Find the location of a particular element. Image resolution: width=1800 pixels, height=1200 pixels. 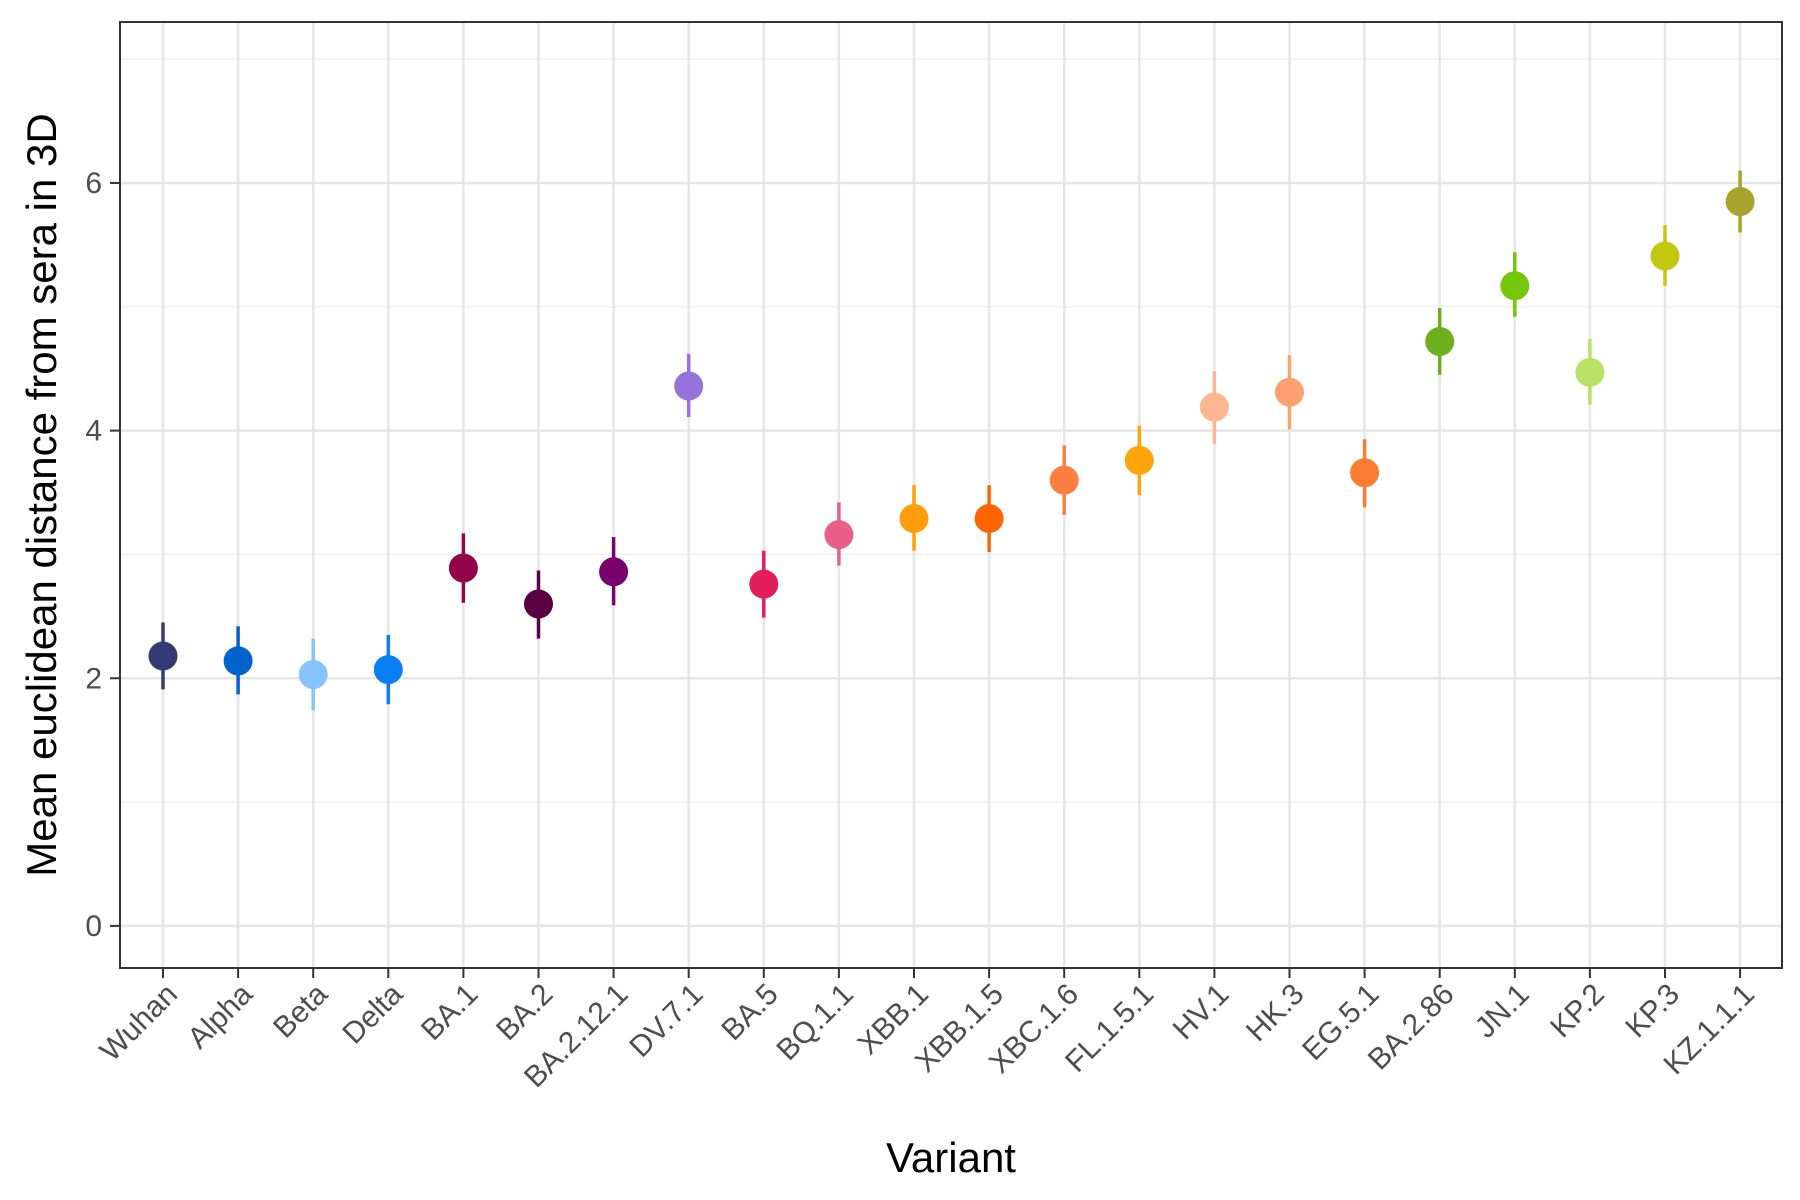

y-axis-title: Mean euclidean distance from sera in 3D is located at coordinates (41, 494).